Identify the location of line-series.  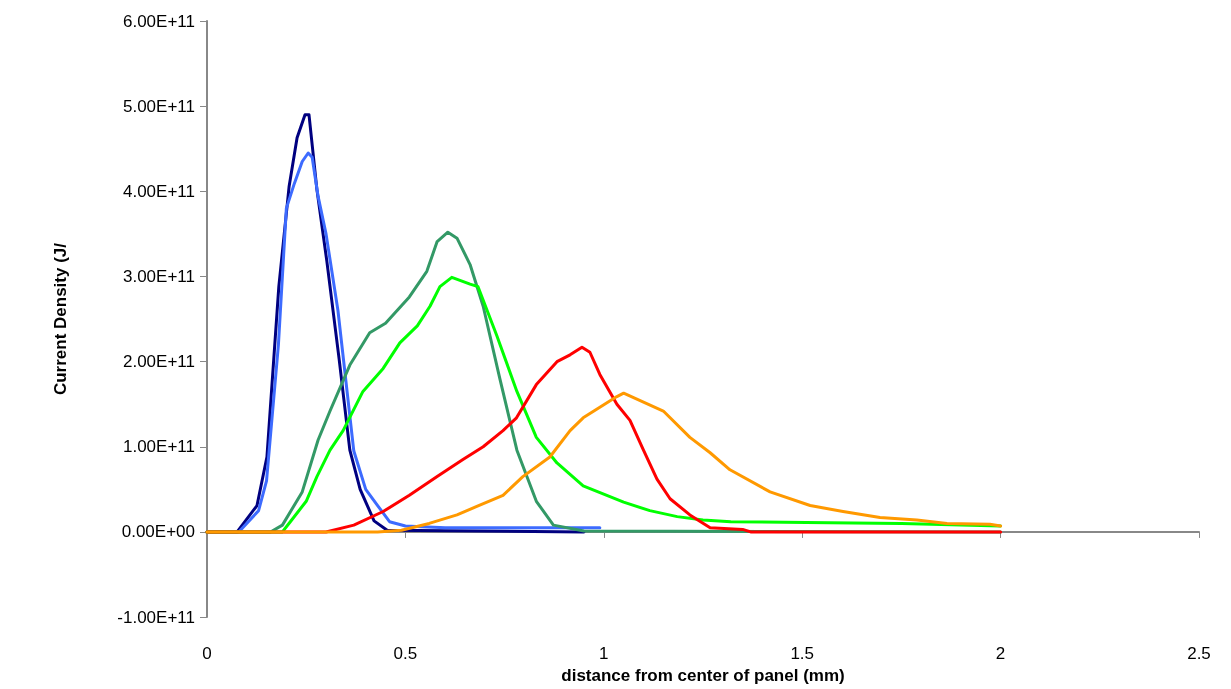
(604, 462).